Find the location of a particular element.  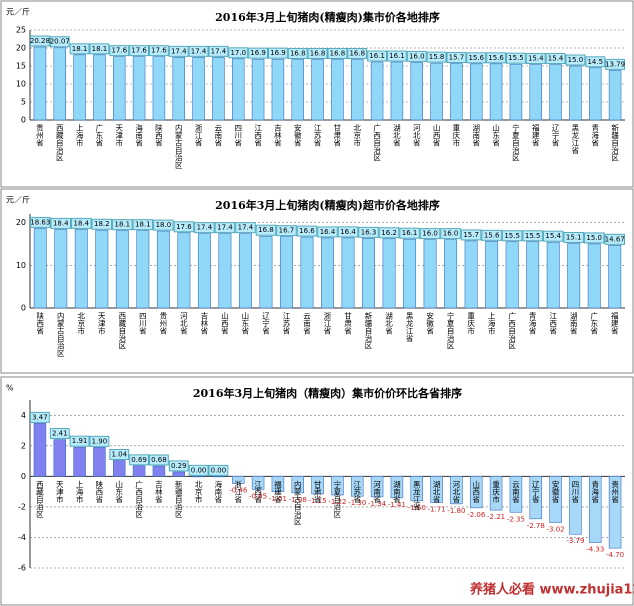

y-tick-label: -2 is located at coordinates (22, 506).